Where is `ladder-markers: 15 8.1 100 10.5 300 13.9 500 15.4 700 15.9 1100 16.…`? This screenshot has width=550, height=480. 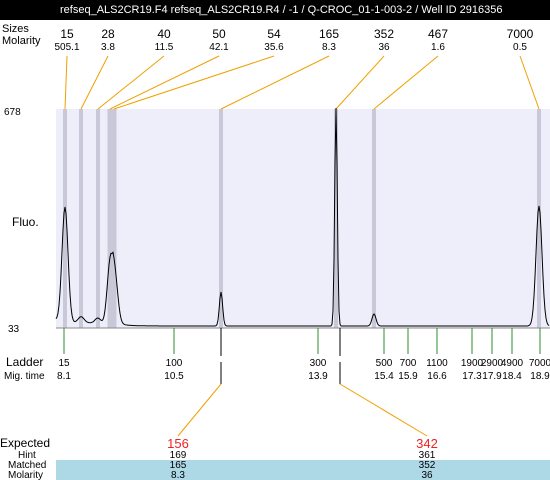 ladder-markers: 15 8.1 100 10.5 300 13.9 500 15.4 700 15.9 1100 16.… is located at coordinates (303, 355).